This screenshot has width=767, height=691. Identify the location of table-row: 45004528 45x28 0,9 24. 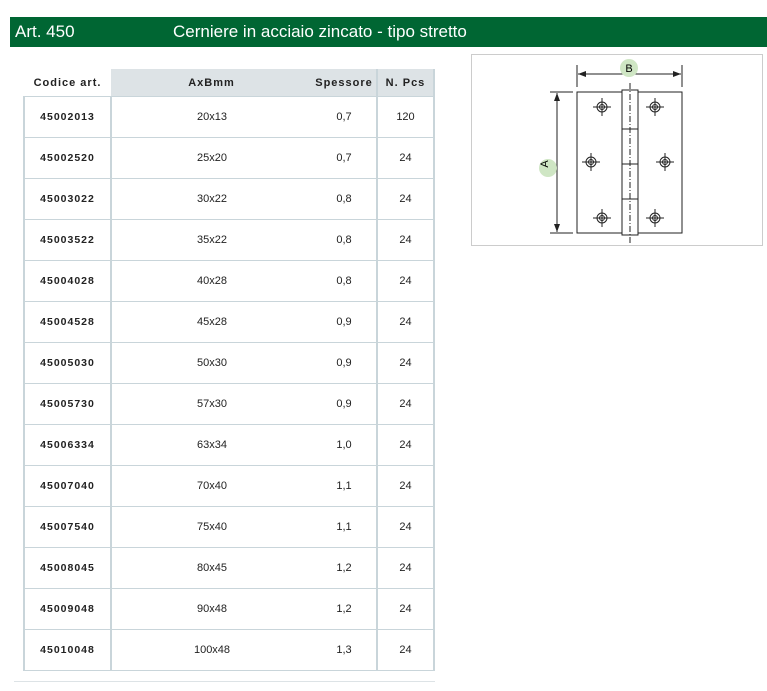
(229, 322).